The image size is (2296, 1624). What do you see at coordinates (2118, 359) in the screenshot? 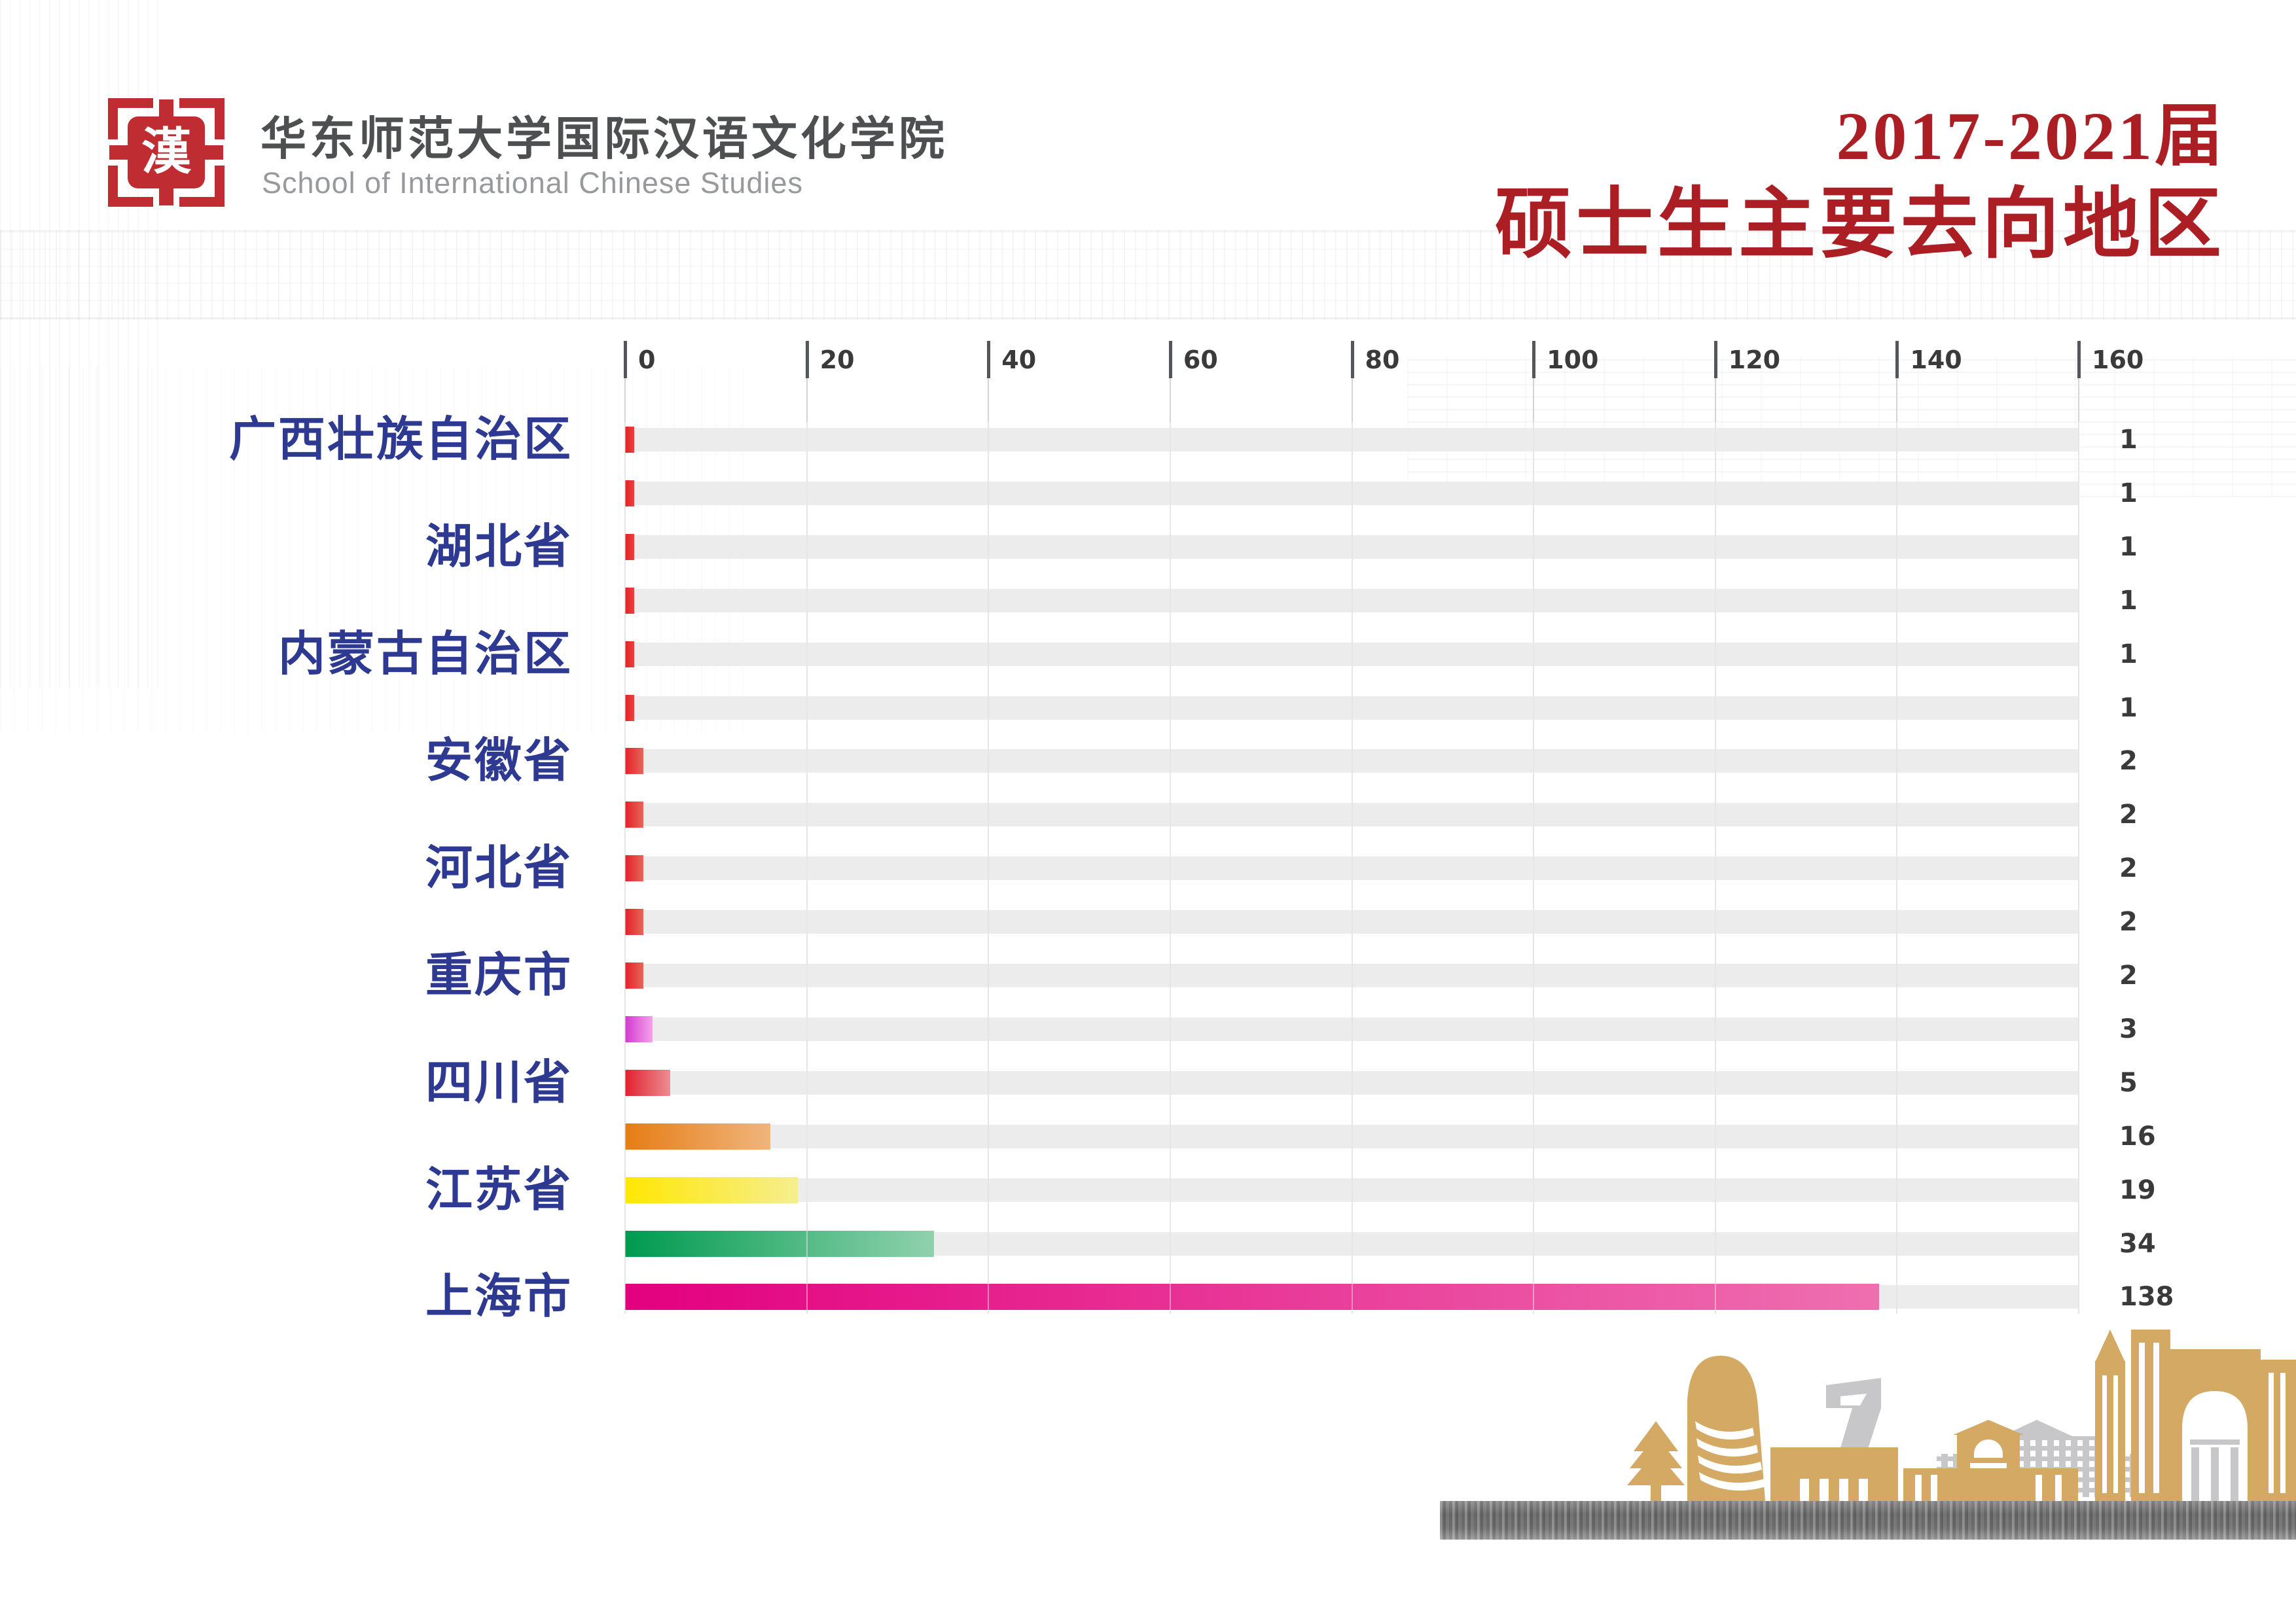
I see `x-tick-label: 160` at bounding box center [2118, 359].